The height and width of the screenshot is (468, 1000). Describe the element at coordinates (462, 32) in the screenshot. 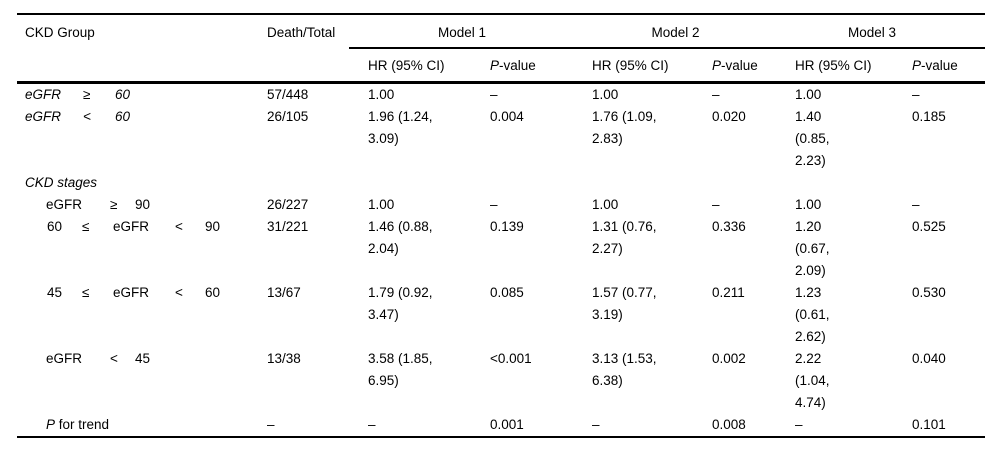

I see `col-header-model-1: Model 1` at that location.